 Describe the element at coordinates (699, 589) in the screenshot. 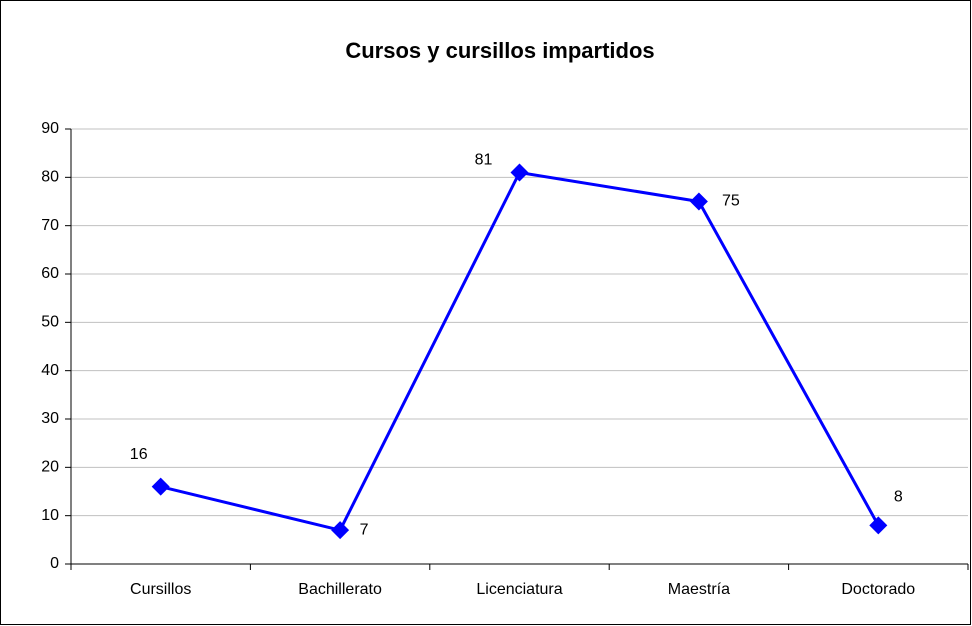

I see `x-tick-label: Maestría` at that location.